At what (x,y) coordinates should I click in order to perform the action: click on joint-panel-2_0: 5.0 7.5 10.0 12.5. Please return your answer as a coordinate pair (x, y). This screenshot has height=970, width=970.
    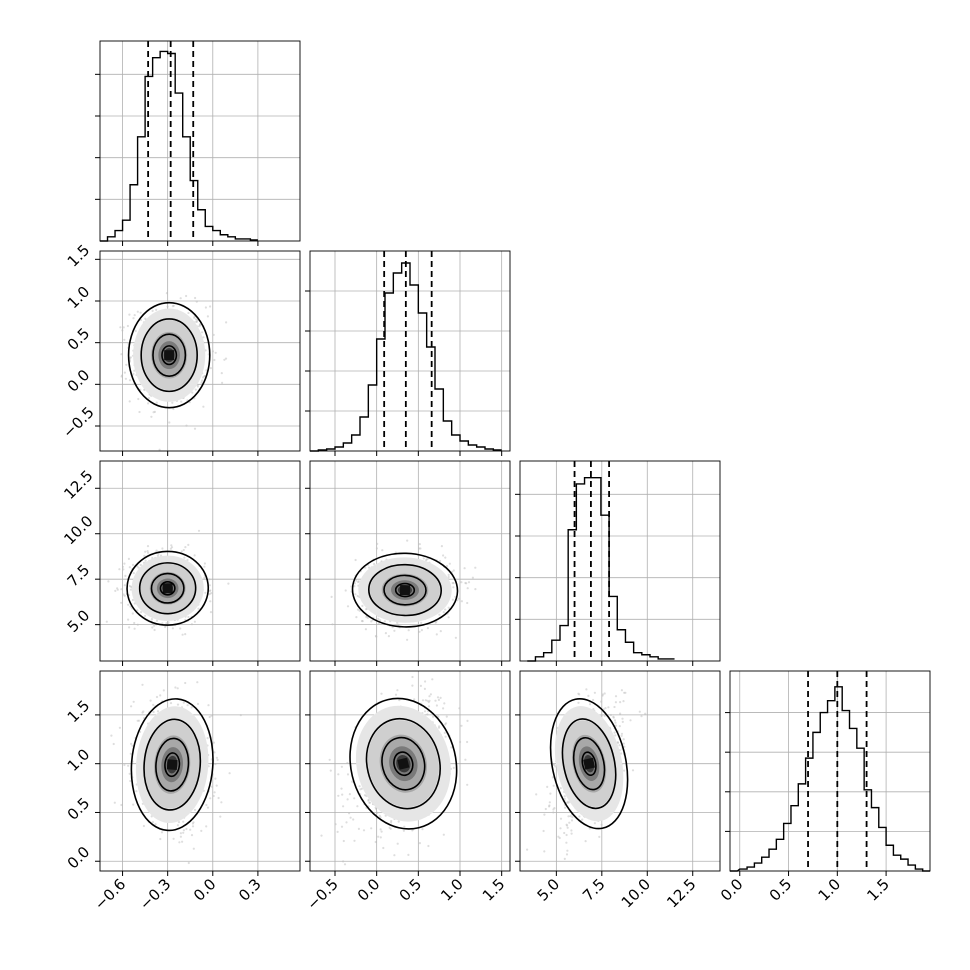
    Looking at the image, I should click on (180, 563).